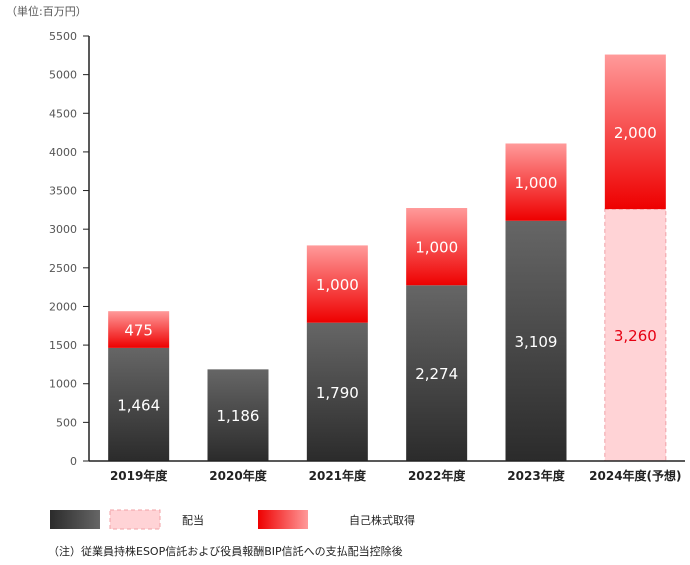 This screenshot has height=565, width=690. I want to click on bar-value-label-dividend: 3,109, so click(536, 342).